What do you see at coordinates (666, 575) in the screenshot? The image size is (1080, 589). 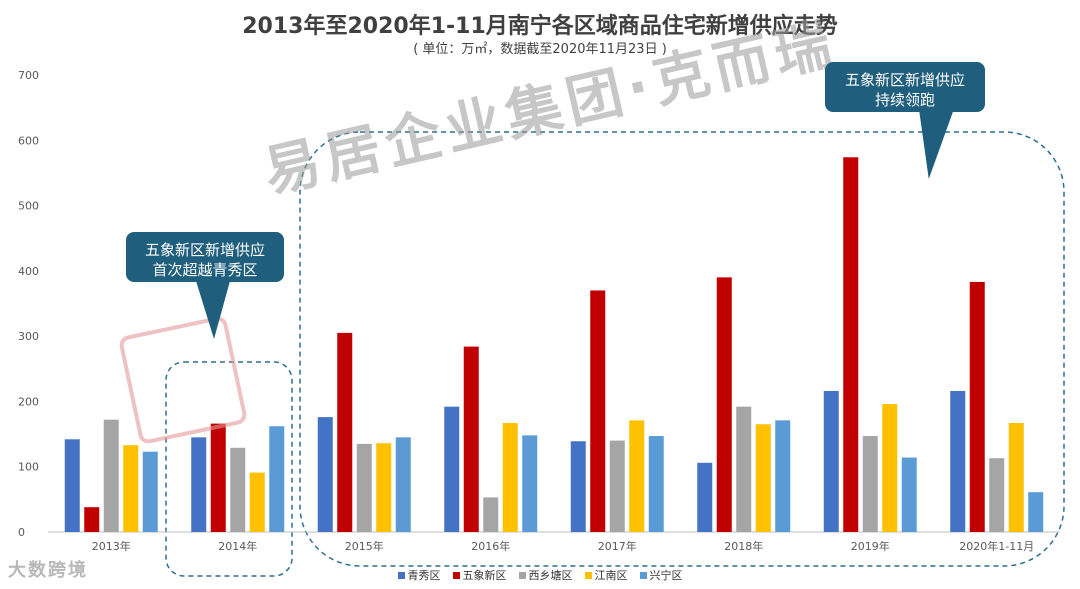 I see `legend-label: 兴宁区` at bounding box center [666, 575].